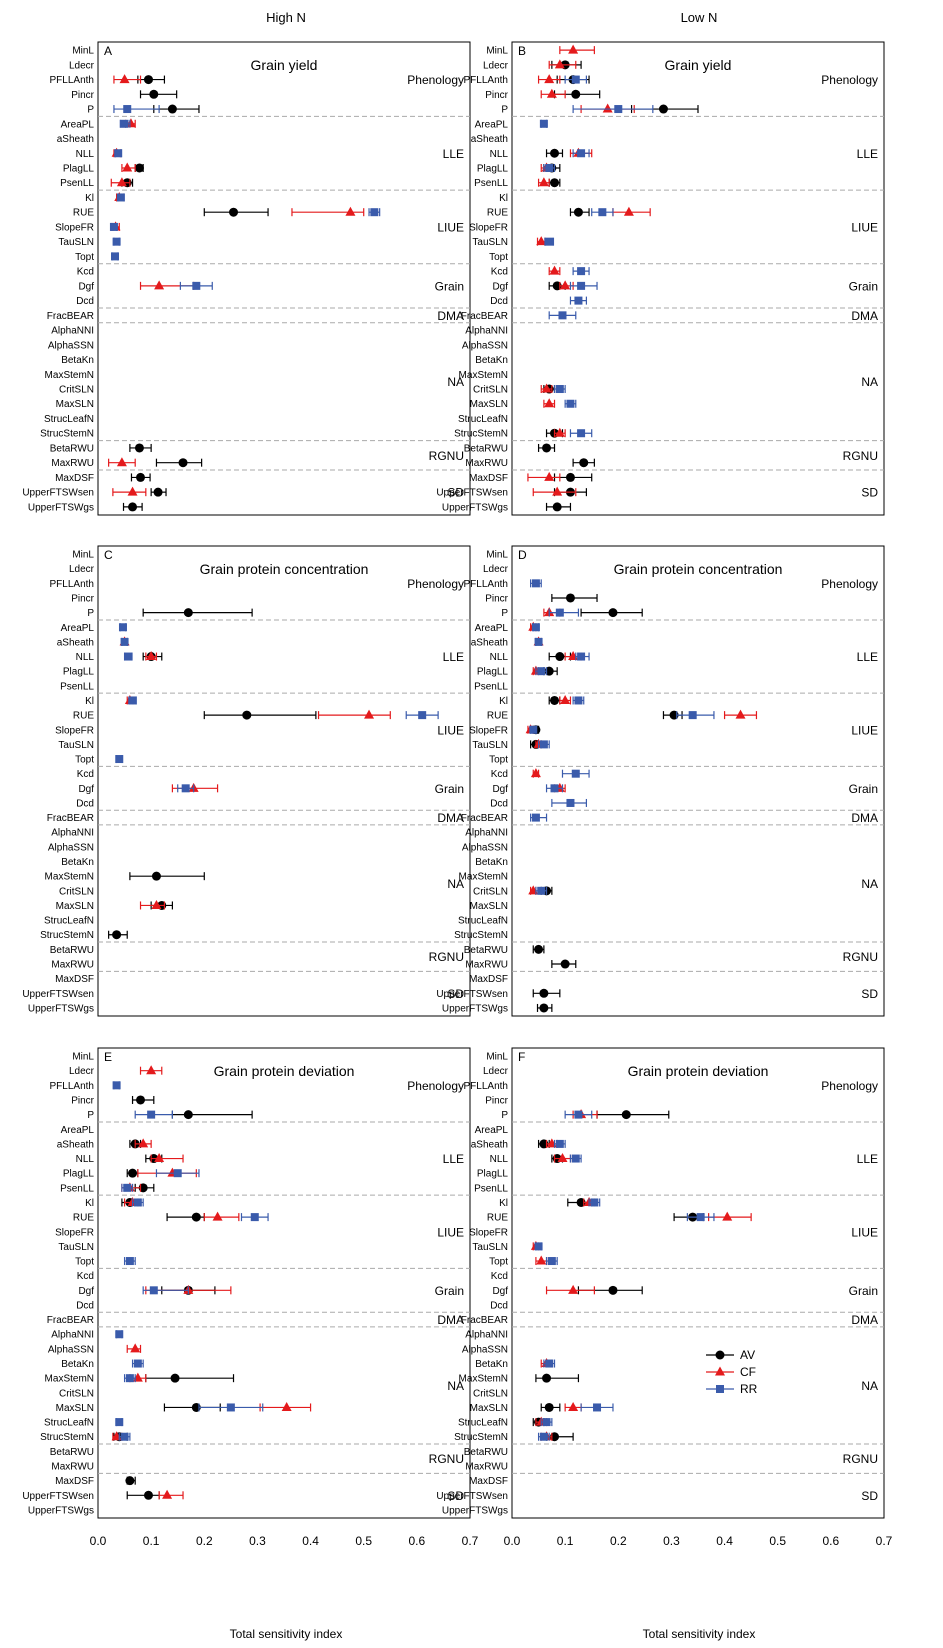 The image size is (943, 1648). What do you see at coordinates (82, 569) in the screenshot?
I see `parameter-label: Ldecr` at bounding box center [82, 569].